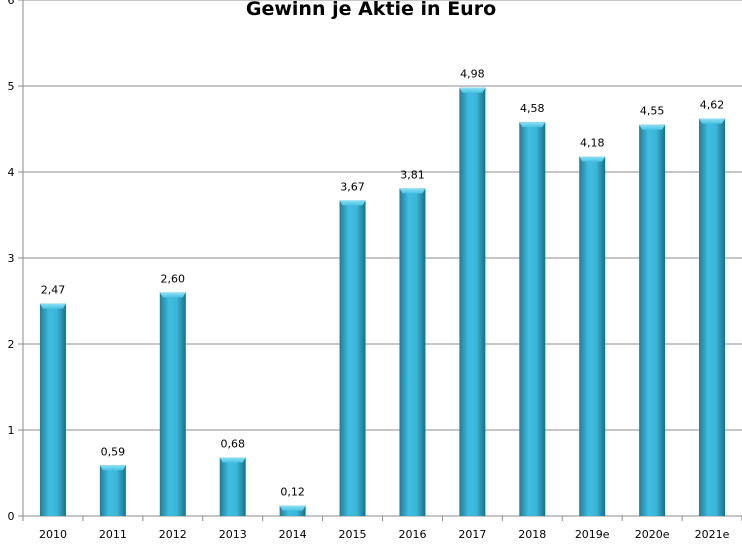 This screenshot has width=742, height=546. I want to click on x-tick-label: 2019e, so click(592, 534).